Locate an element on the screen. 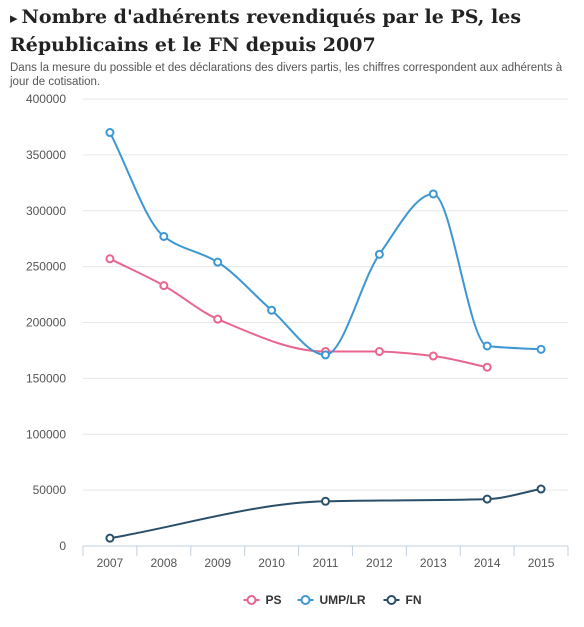 The image size is (584, 627). y-tick-label: 400000 is located at coordinates (46, 99).